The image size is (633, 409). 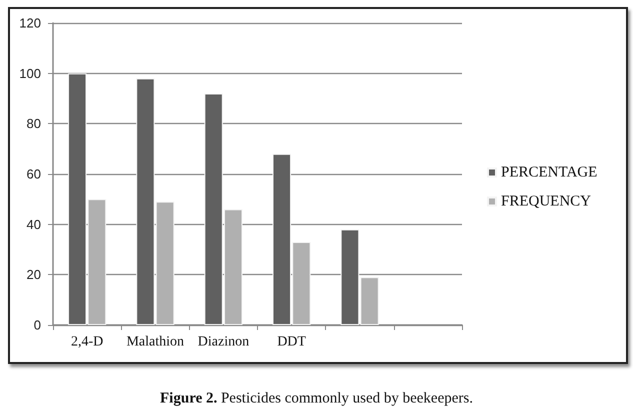 I want to click on y-tick-label: 80, so click(x=33, y=124).